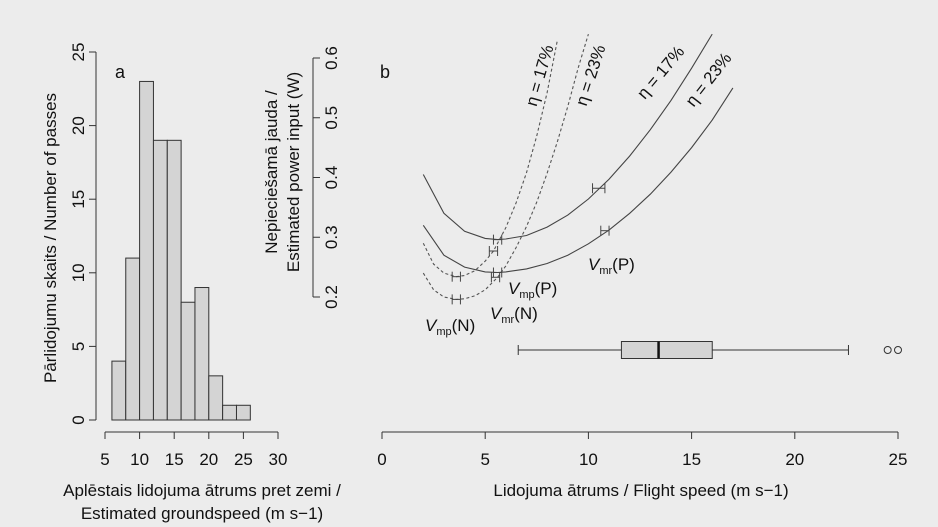 This screenshot has height=527, width=938. What do you see at coordinates (381, 459) in the screenshot?
I see `x-tick-label: 0` at bounding box center [381, 459].